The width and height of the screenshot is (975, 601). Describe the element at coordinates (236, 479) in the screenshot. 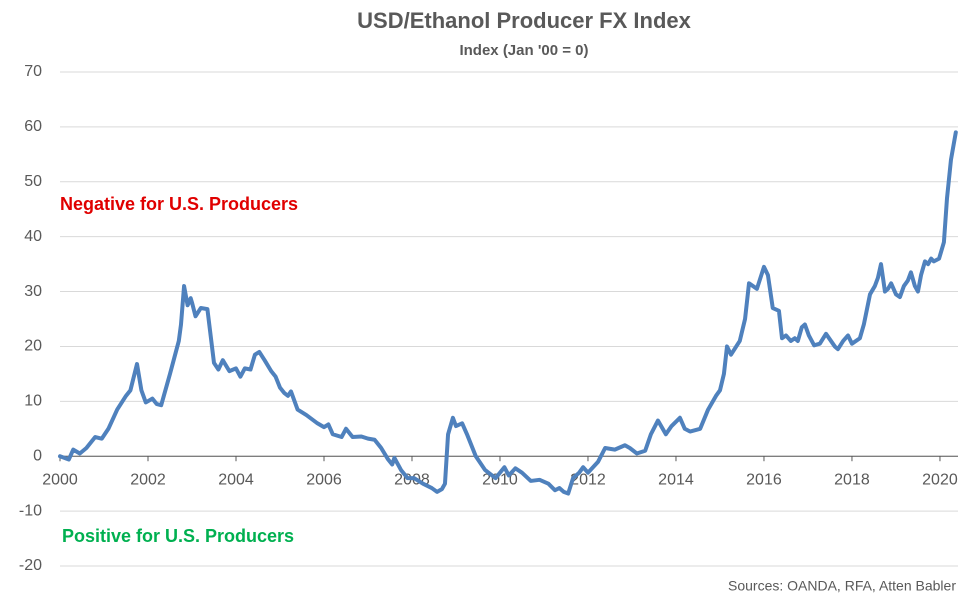

I see `x-tick-label: 2004` at that location.